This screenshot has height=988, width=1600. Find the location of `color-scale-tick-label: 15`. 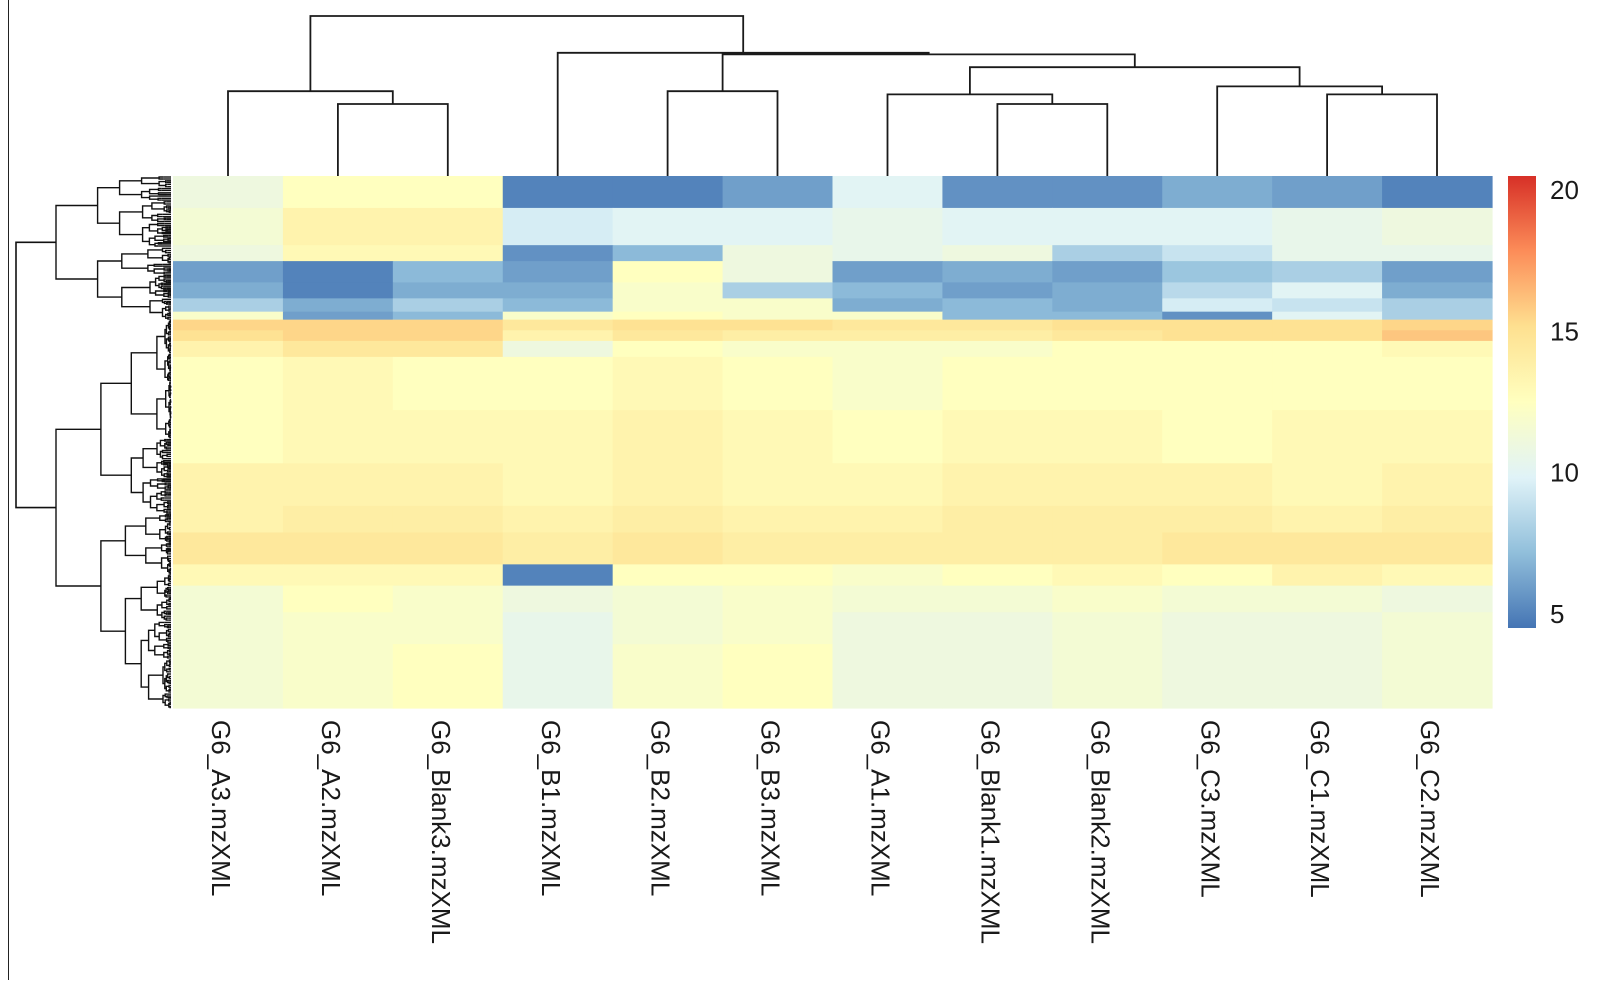

color-scale-tick-label: 15 is located at coordinates (1564, 331).